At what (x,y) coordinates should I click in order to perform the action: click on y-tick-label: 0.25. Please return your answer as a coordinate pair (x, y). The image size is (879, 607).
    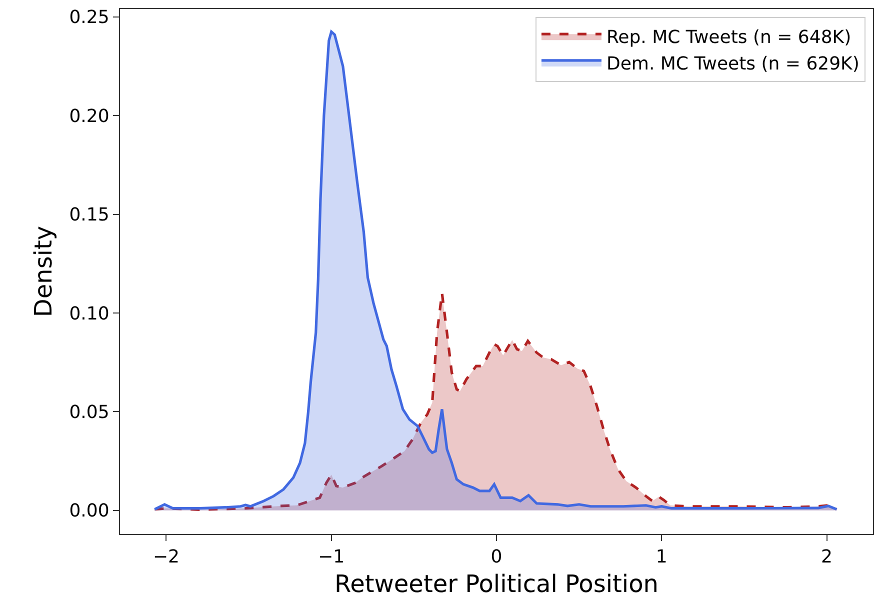
    Looking at the image, I should click on (89, 17).